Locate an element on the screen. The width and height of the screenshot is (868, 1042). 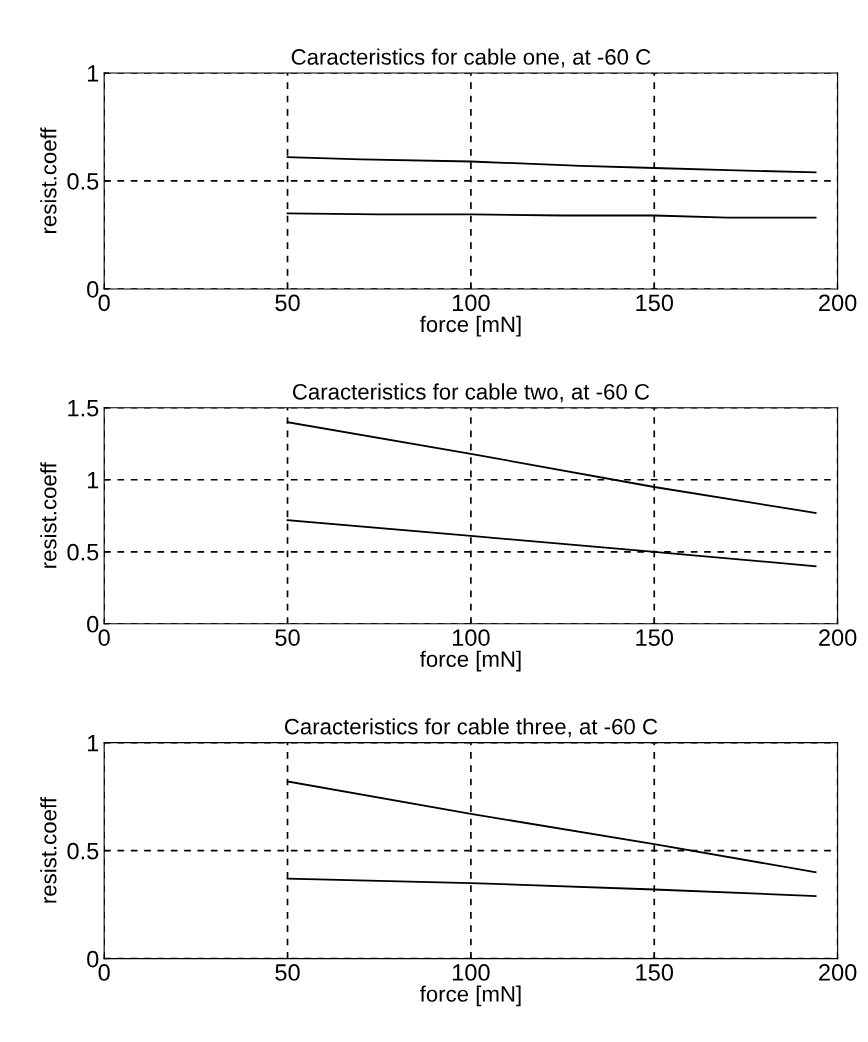
y-tick-label: 1.5 is located at coordinates (83, 408).